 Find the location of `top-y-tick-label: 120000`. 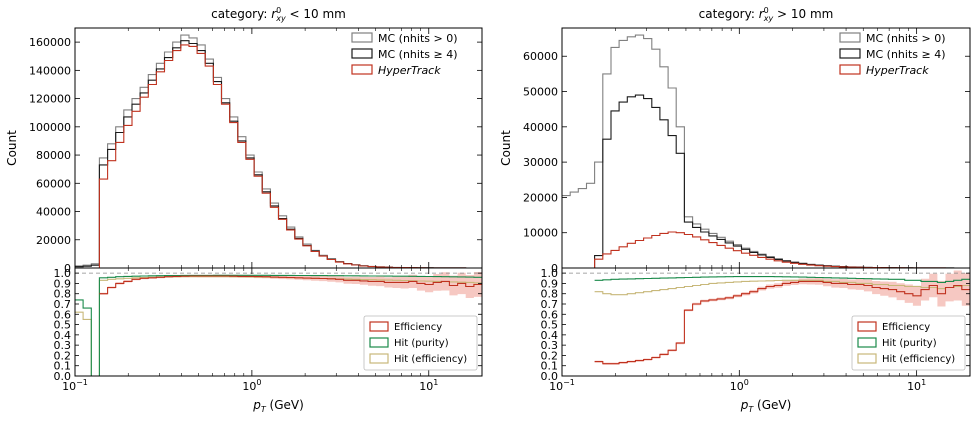

top-y-tick-label: 120000 is located at coordinates (50, 99).